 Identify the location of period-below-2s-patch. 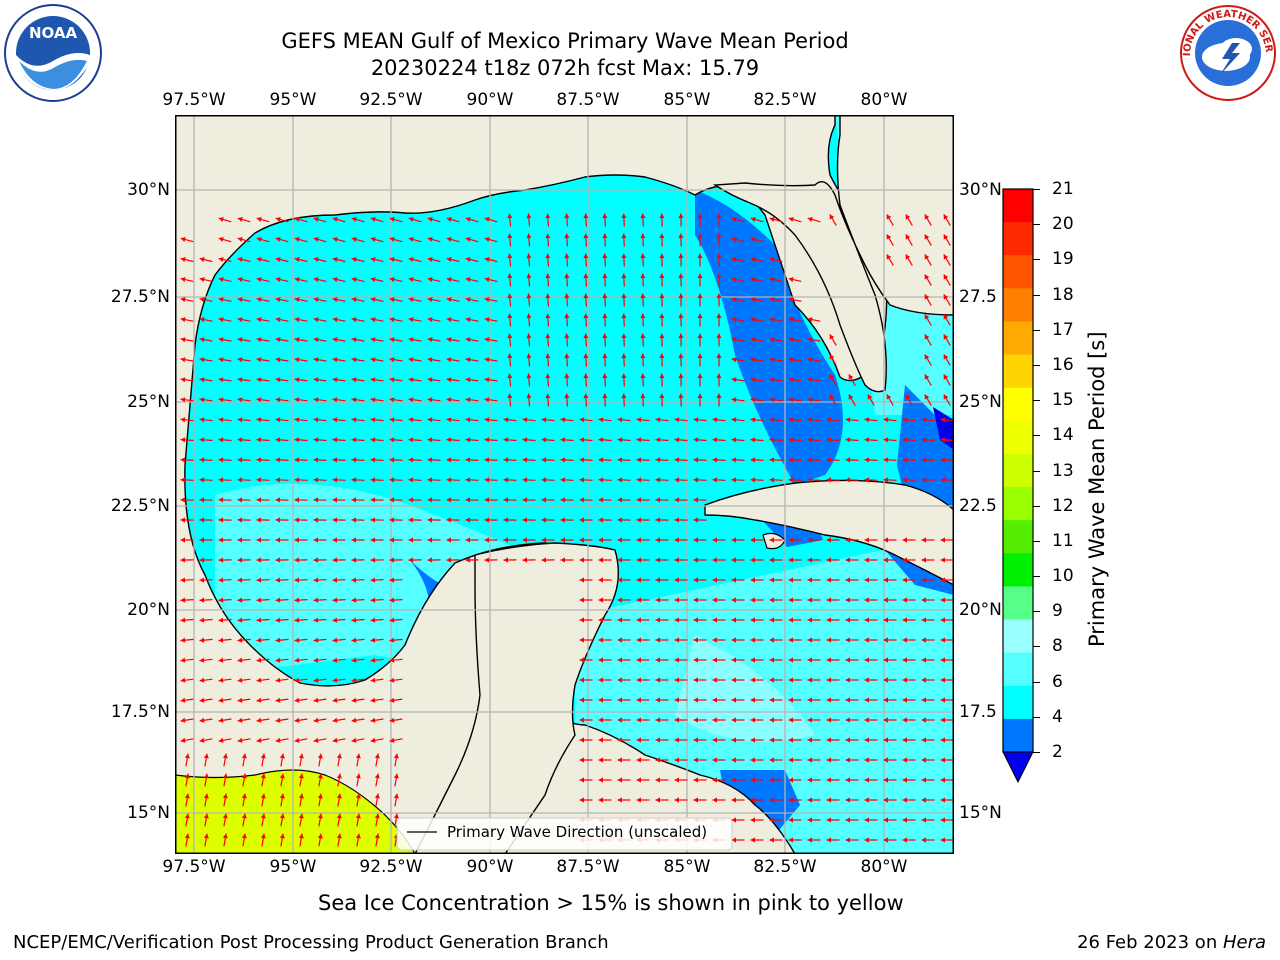
(943, 428).